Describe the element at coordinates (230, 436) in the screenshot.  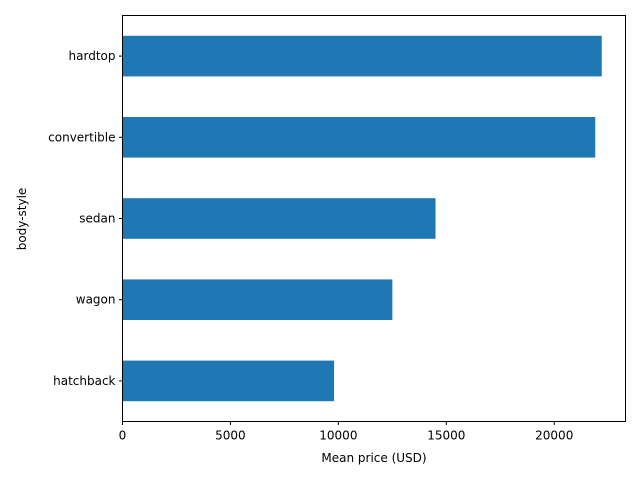
I see `x-tick-label-5000: 5000` at that location.